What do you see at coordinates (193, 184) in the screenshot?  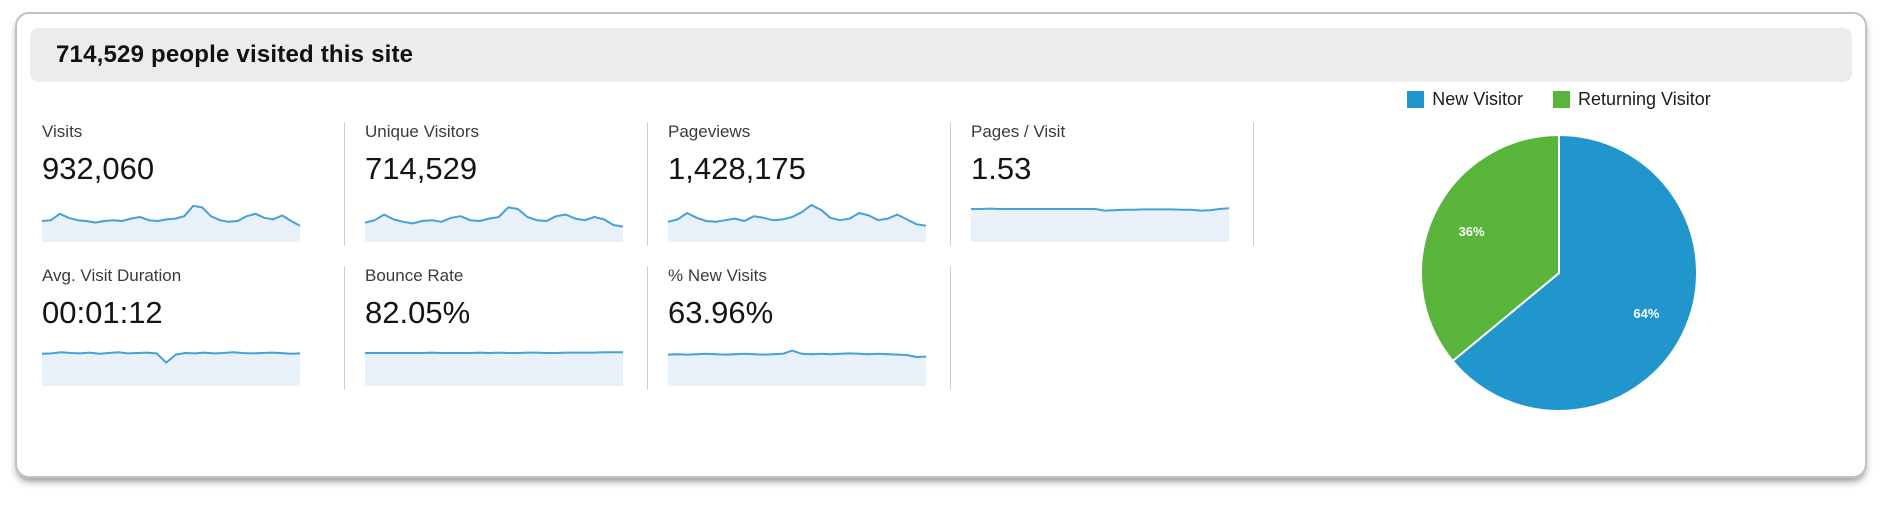 I see `metric-visits: Visits 932,060` at bounding box center [193, 184].